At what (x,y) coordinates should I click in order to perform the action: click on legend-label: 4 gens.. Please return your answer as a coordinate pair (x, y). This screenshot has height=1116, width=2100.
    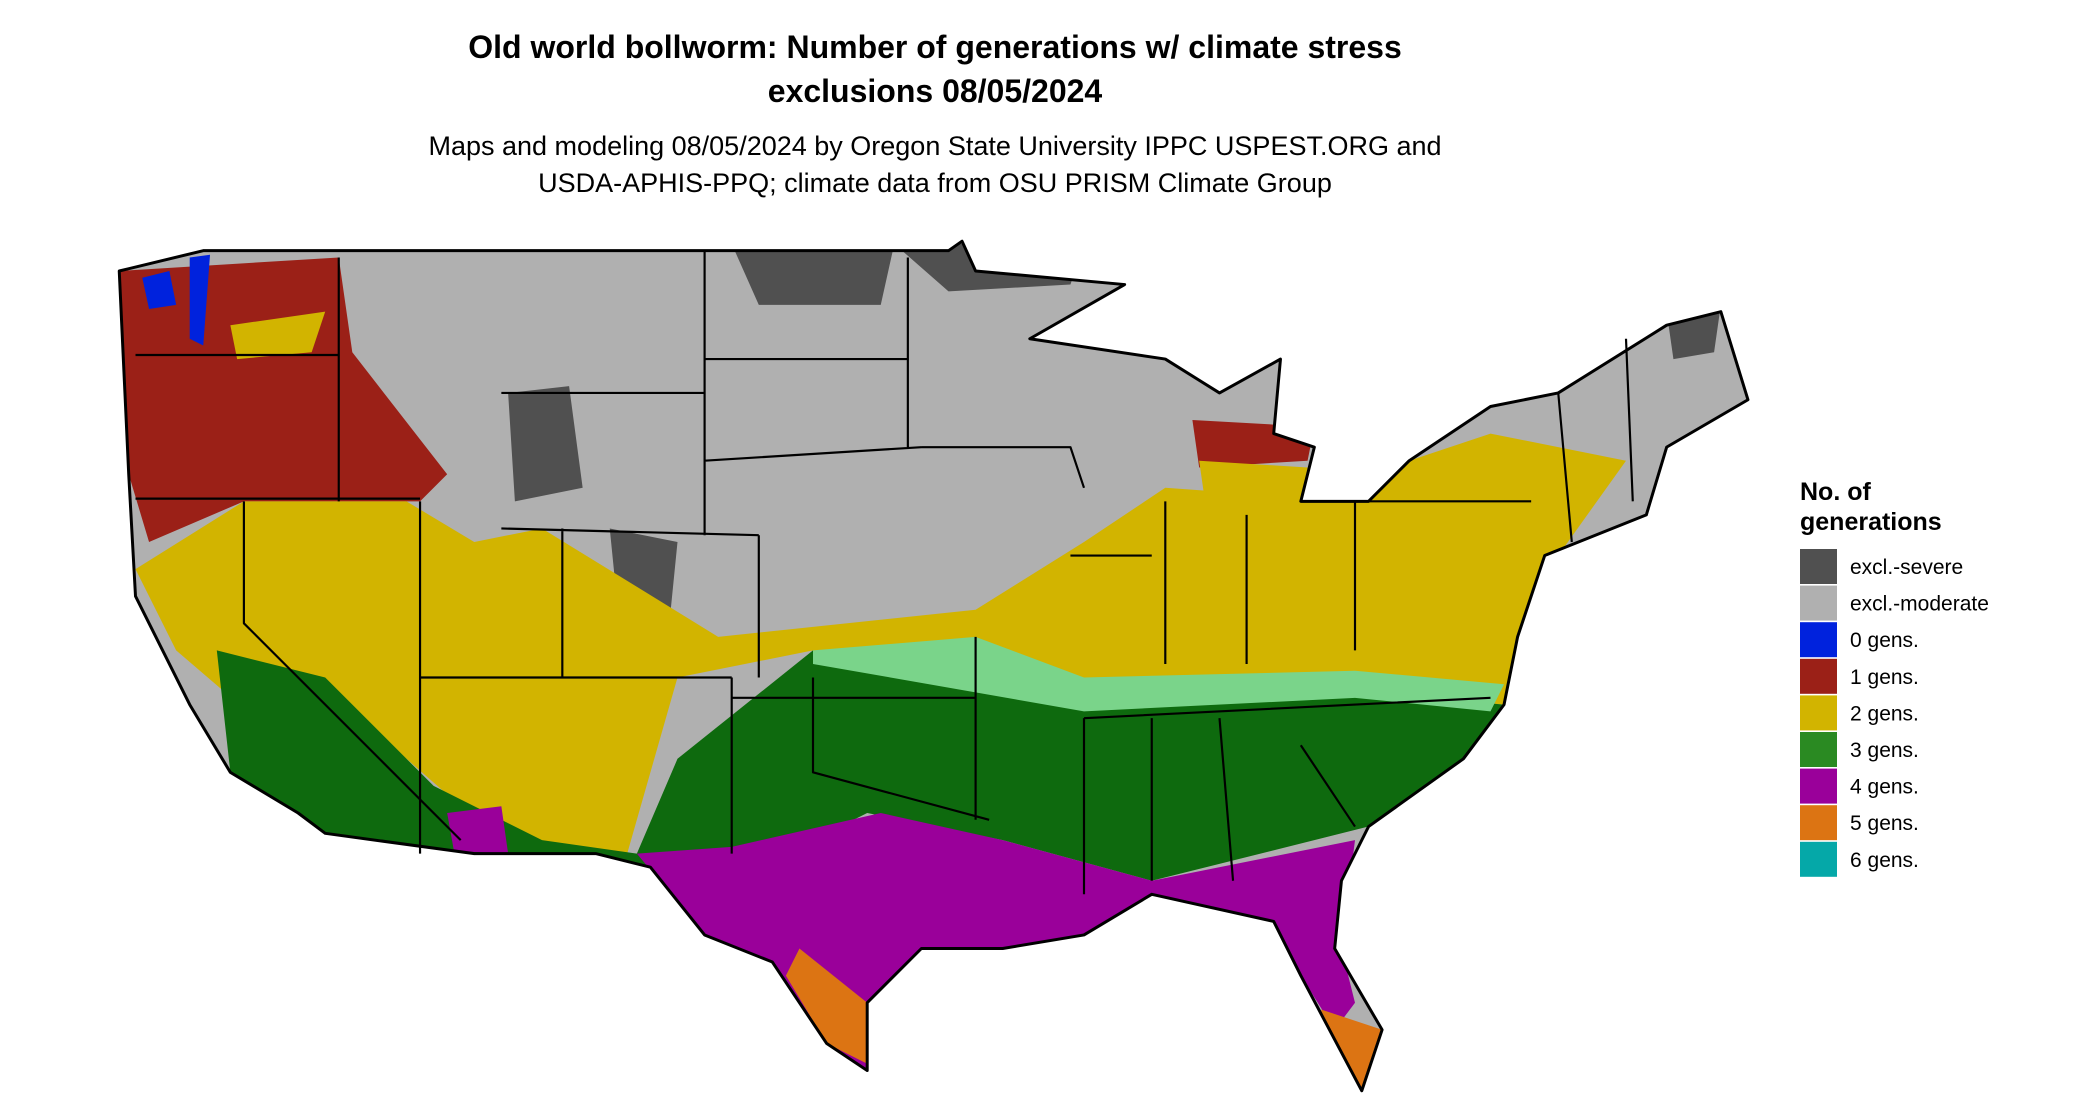
    Looking at the image, I should click on (1884, 787).